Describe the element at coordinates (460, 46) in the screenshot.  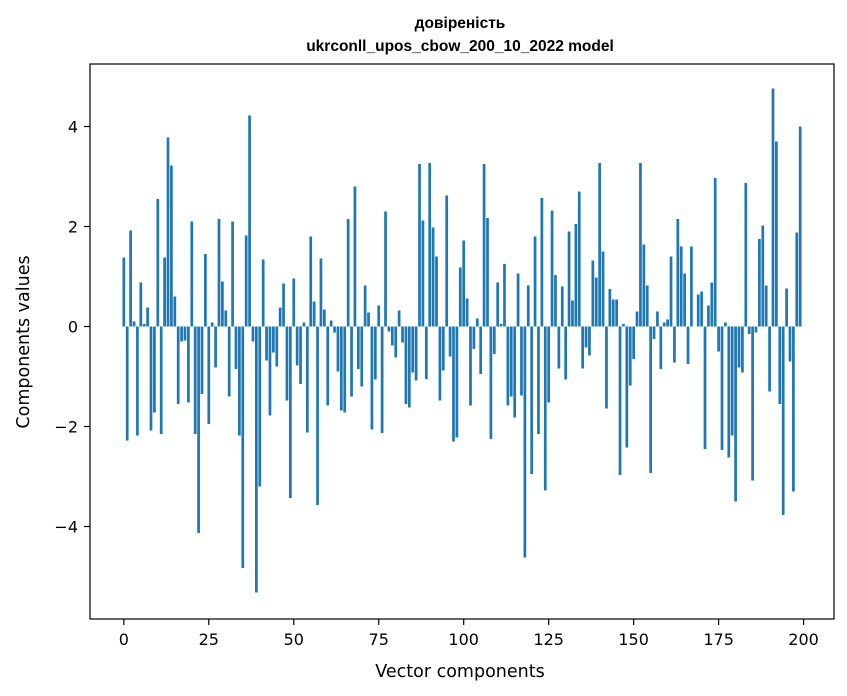
I see `chart-subtitle: ukrconll_upos_cbow_200_10_2022 model` at that location.